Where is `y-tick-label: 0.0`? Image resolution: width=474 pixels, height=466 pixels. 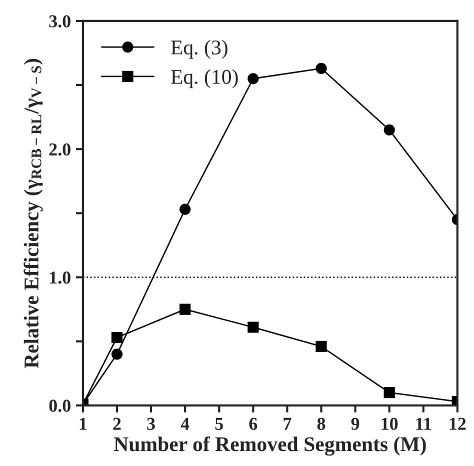 y-tick-label: 0.0 is located at coordinates (59, 406).